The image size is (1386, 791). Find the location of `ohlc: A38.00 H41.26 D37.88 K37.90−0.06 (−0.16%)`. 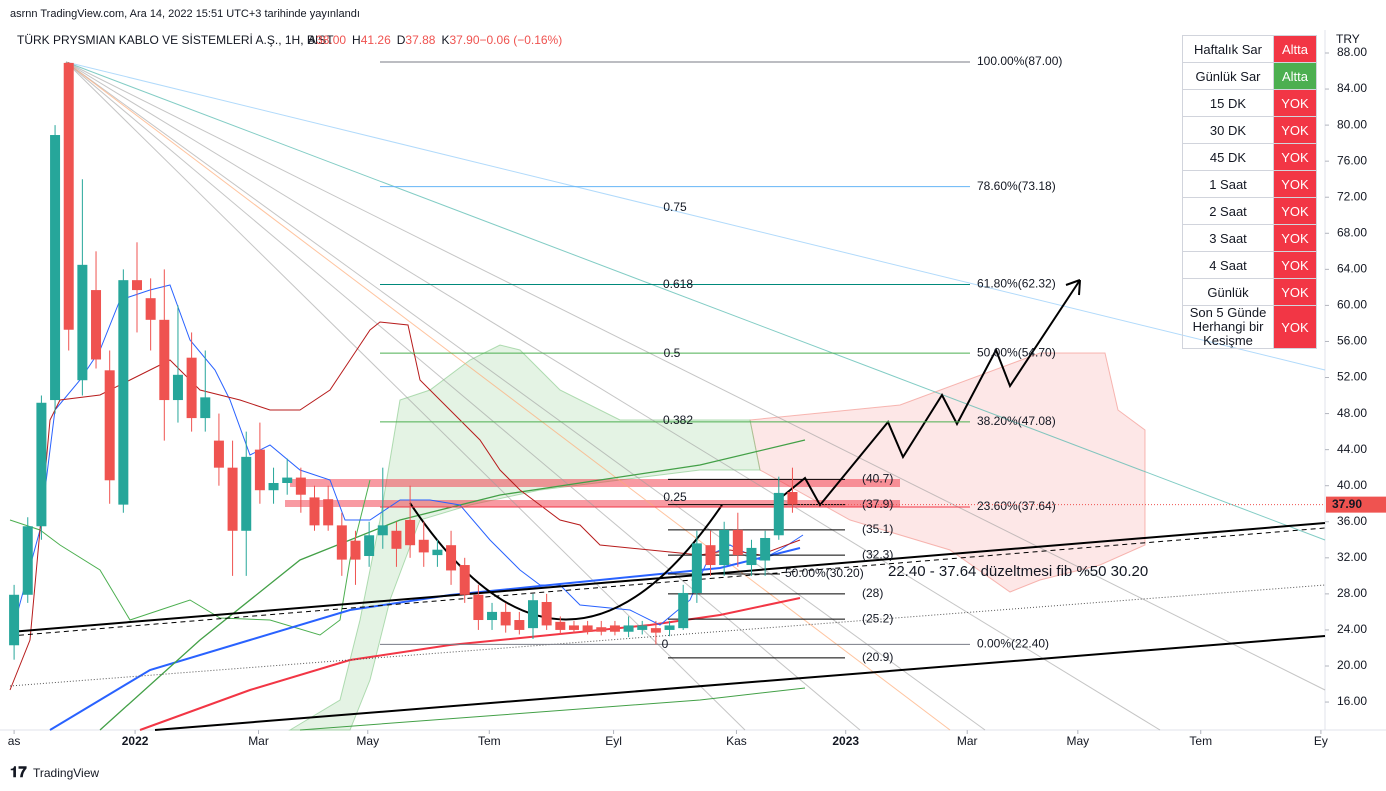

ohlc: A38.00 H41.26 D37.88 K37.90−0.06 (−0.16%) is located at coordinates (435, 40).